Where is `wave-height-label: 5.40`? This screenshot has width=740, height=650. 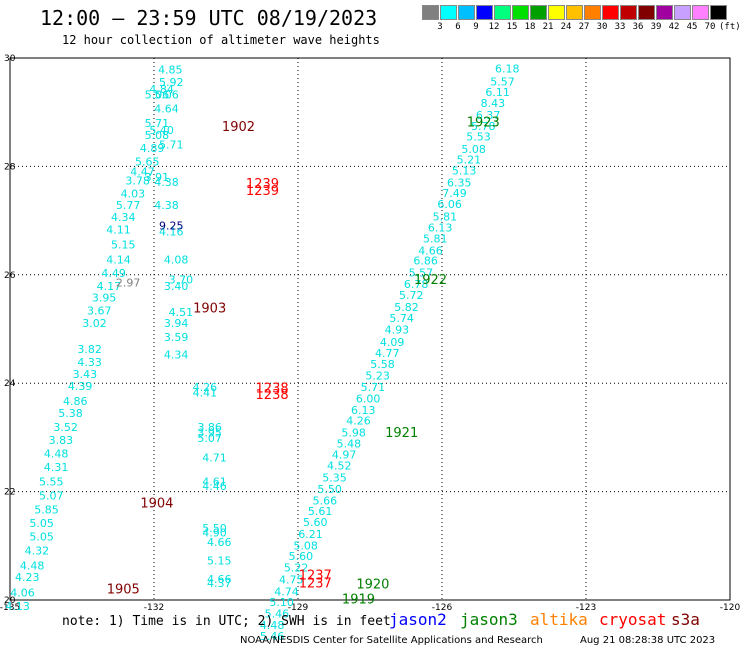 wave-height-label: 5.40 is located at coordinates (161, 130).